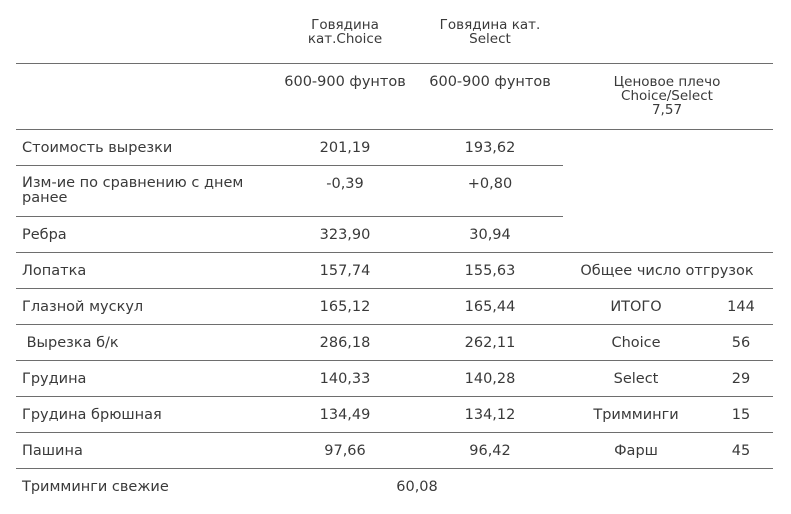 The width and height of the screenshot is (791, 514). Describe the element at coordinates (490, 451) in the screenshot. I see `value-select: 96,42` at that location.